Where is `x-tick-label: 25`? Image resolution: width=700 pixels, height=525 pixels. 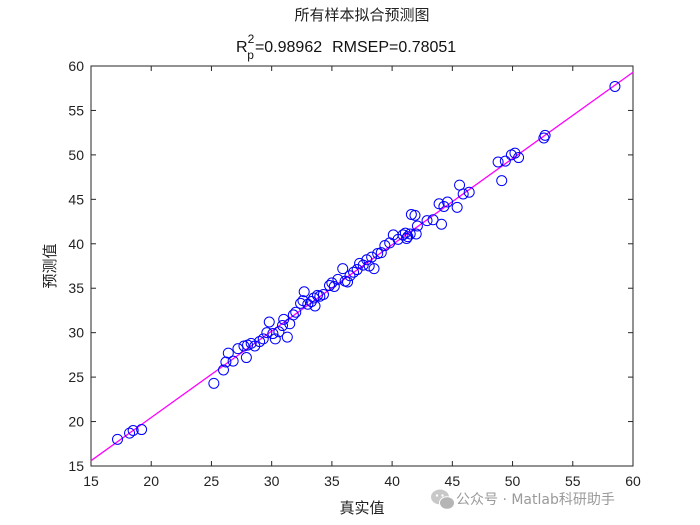 x-tick-label: 25 is located at coordinates (212, 481).